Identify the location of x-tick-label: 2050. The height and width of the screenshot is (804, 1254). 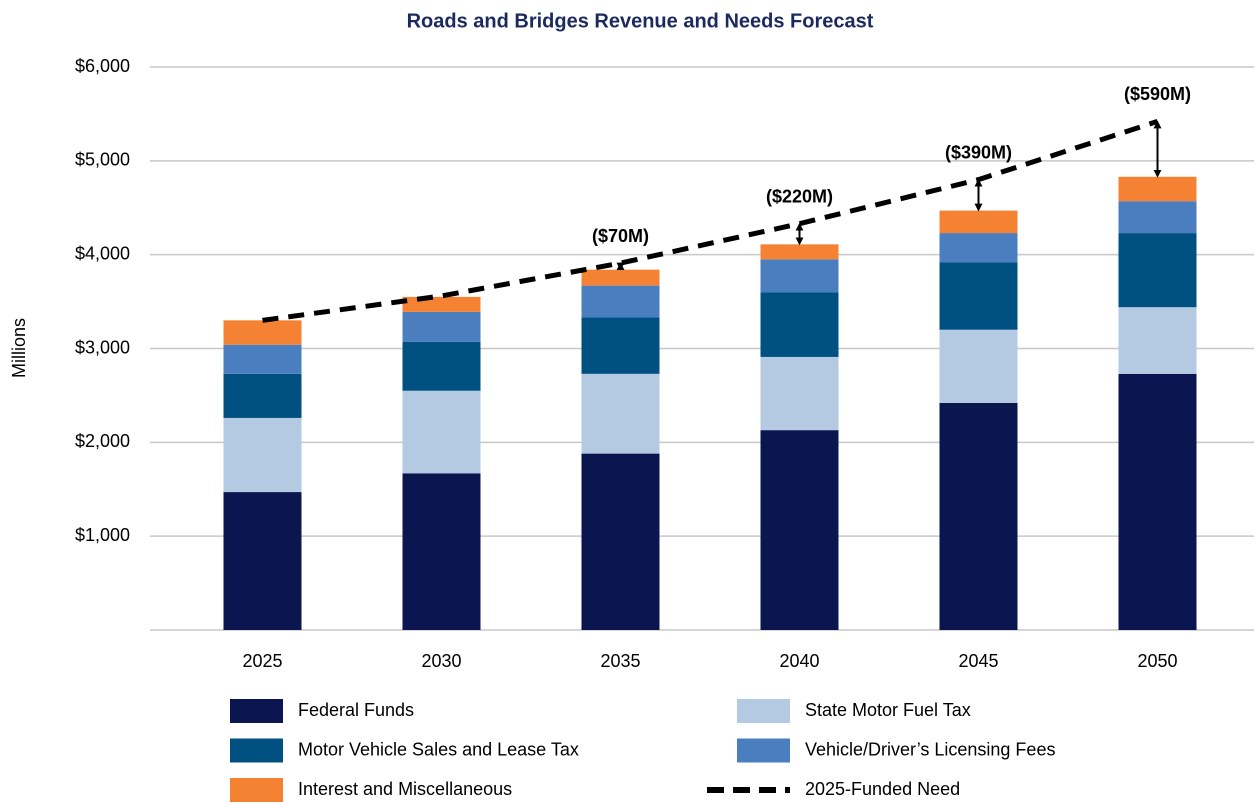
(1157, 661).